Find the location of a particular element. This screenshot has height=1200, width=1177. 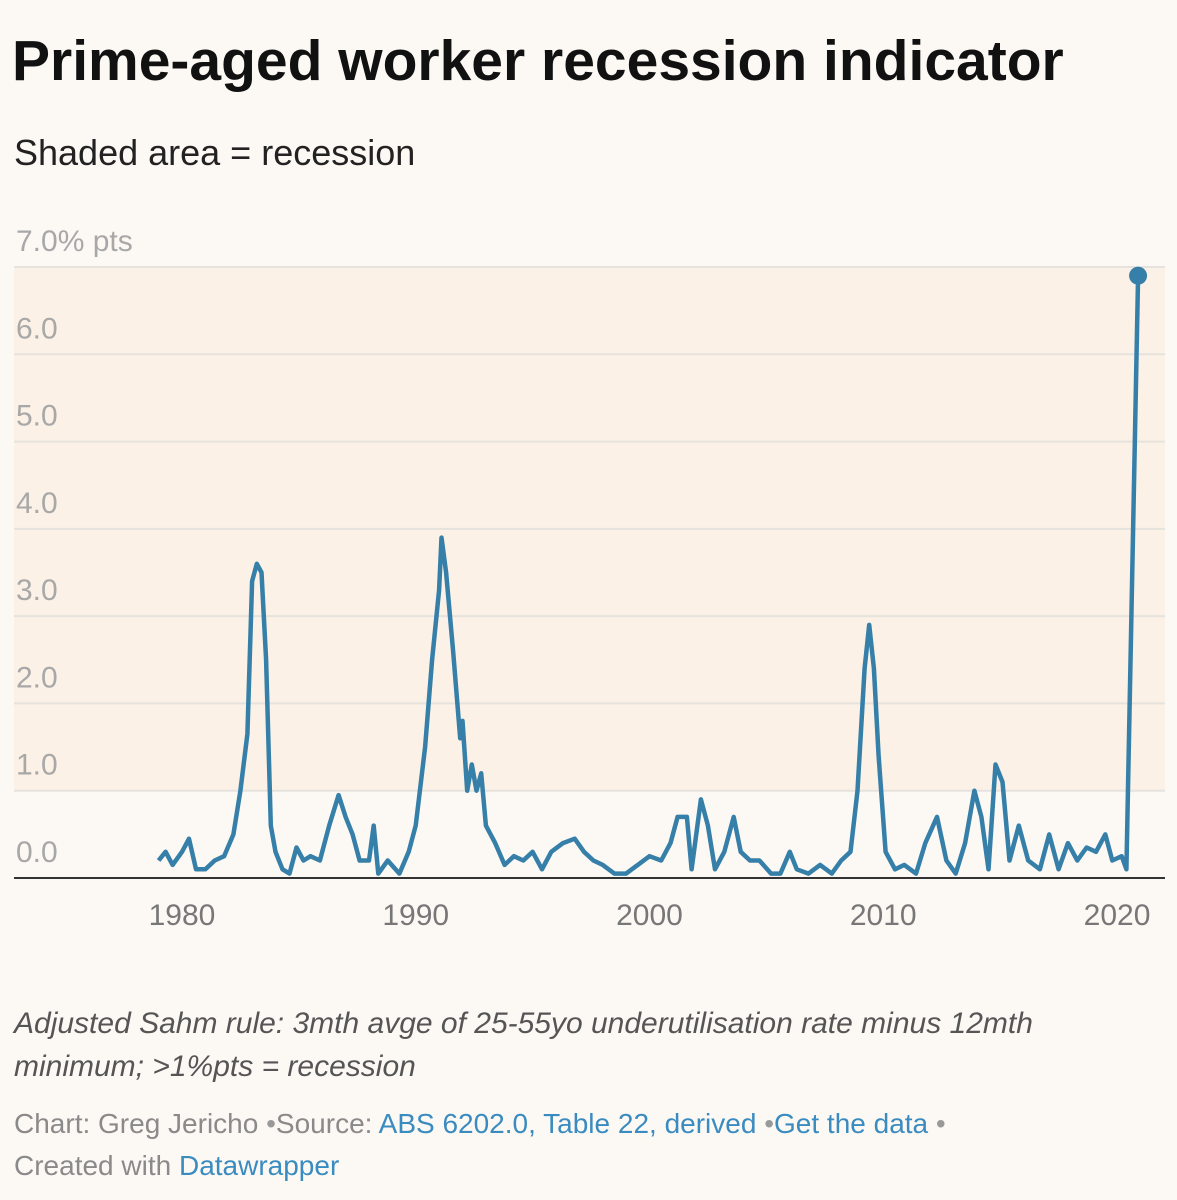

x-tick-label: 2020 is located at coordinates (1117, 915).